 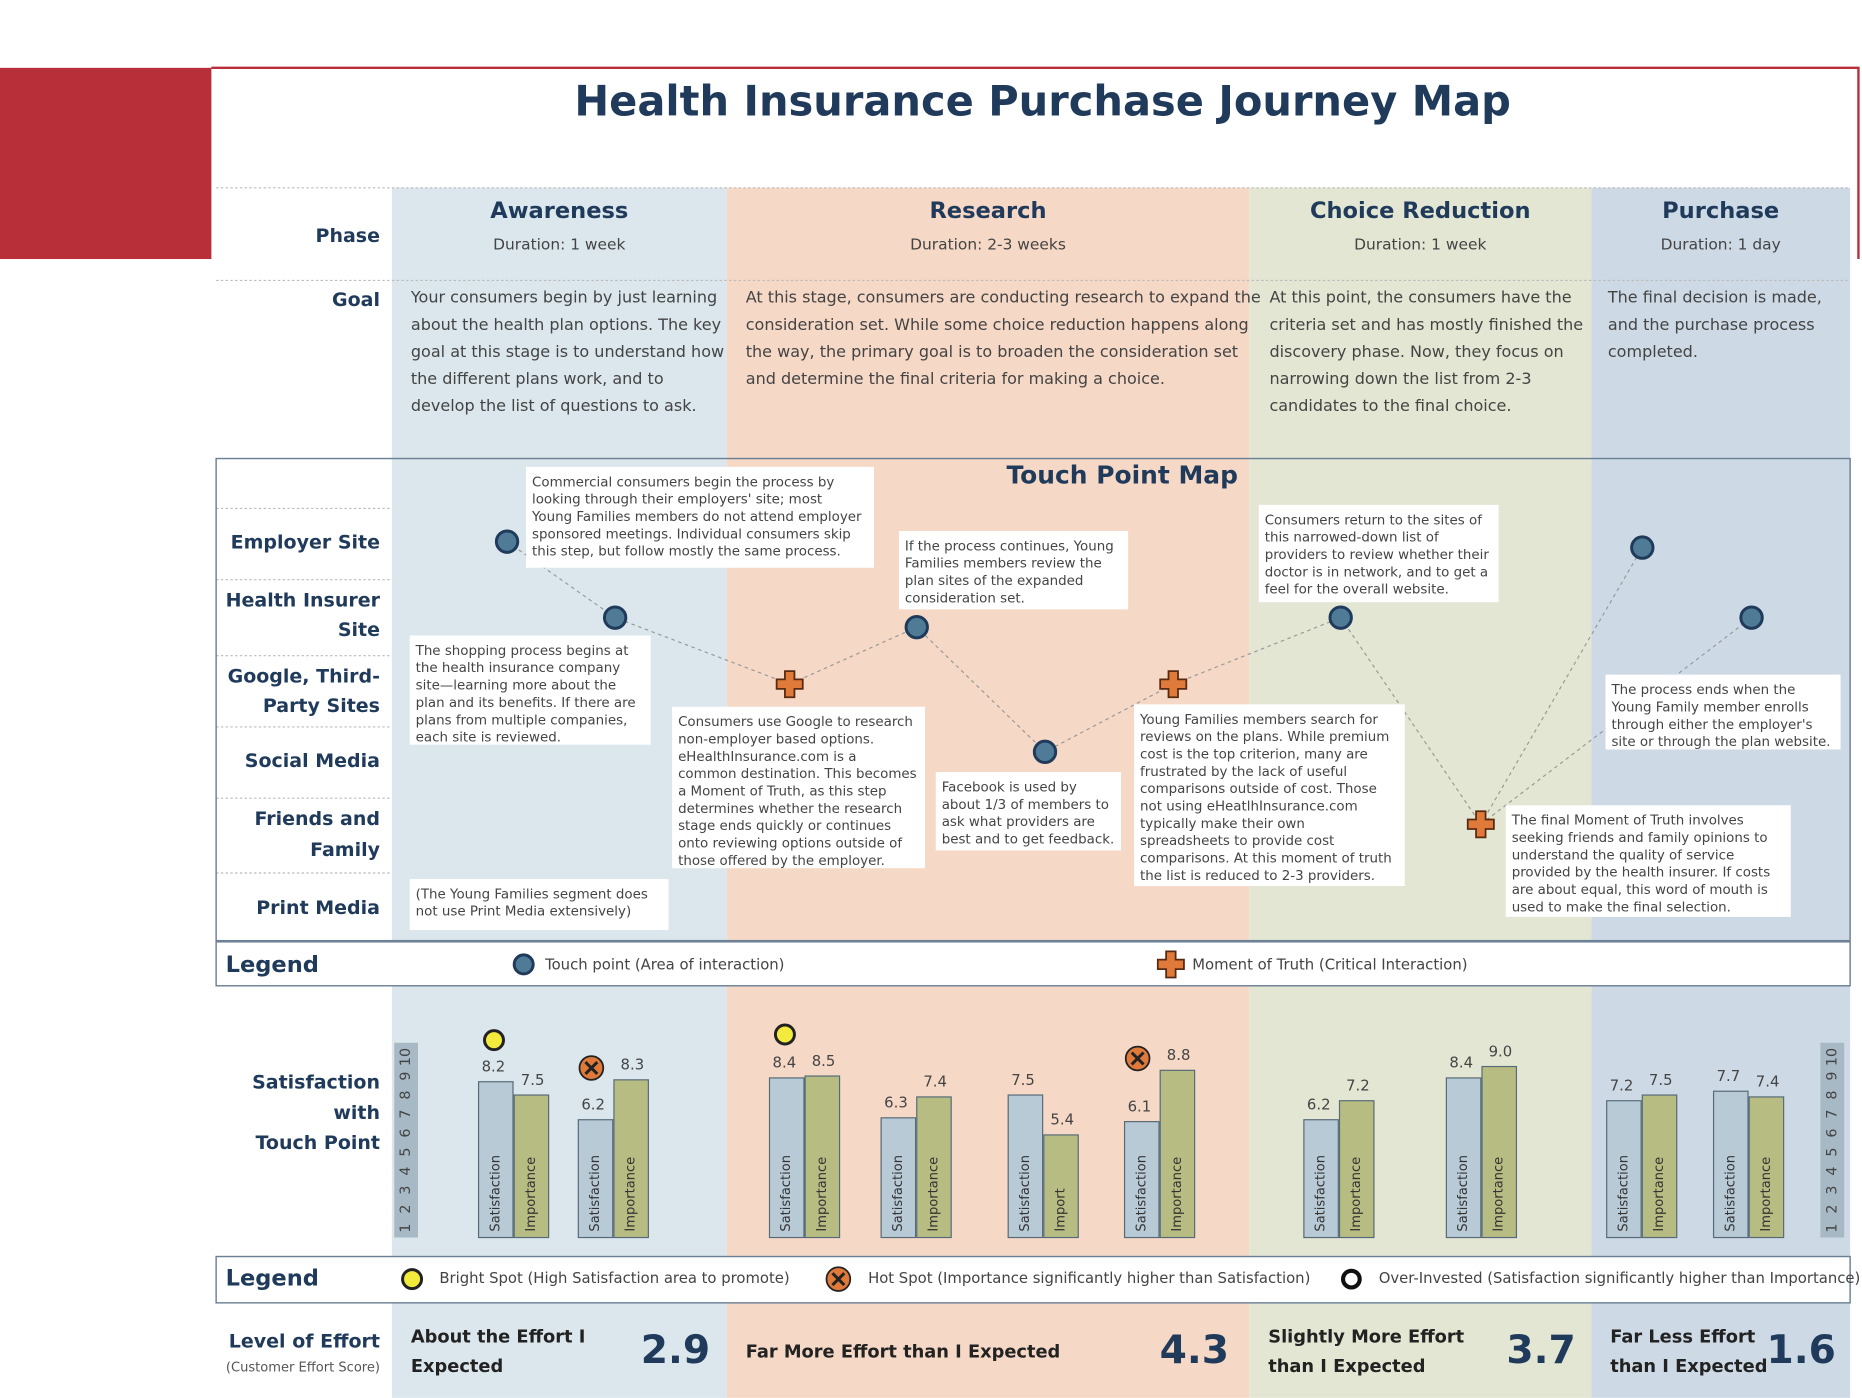 I want to click on scale-strip, so click(x=1832, y=1140).